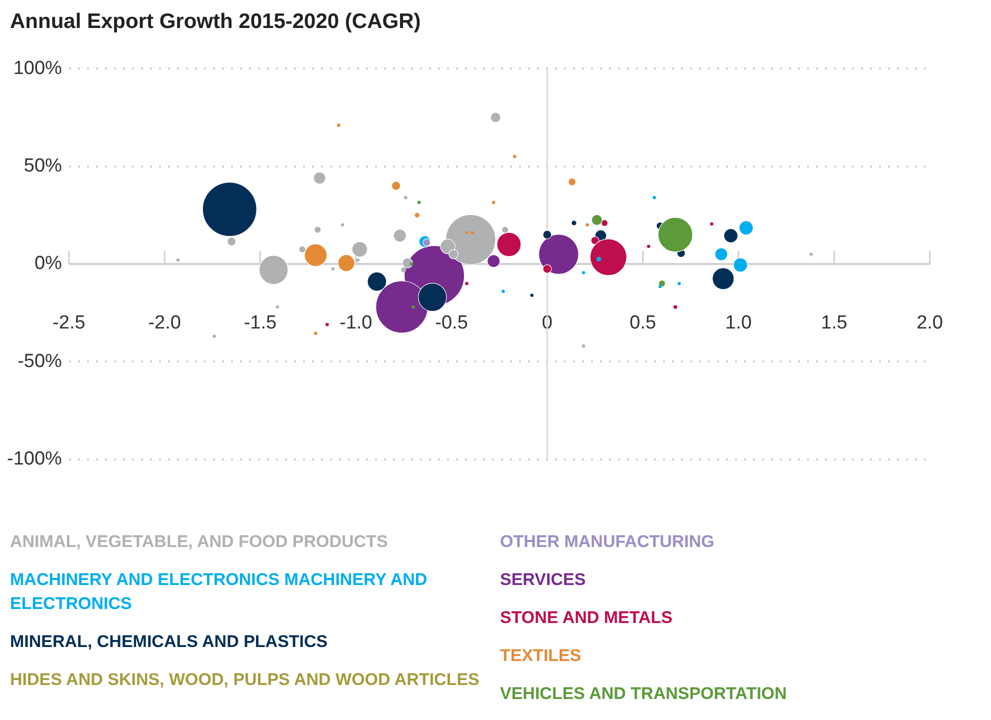 This screenshot has width=991, height=720. I want to click on x-tick-label: 2.0, so click(930, 323).